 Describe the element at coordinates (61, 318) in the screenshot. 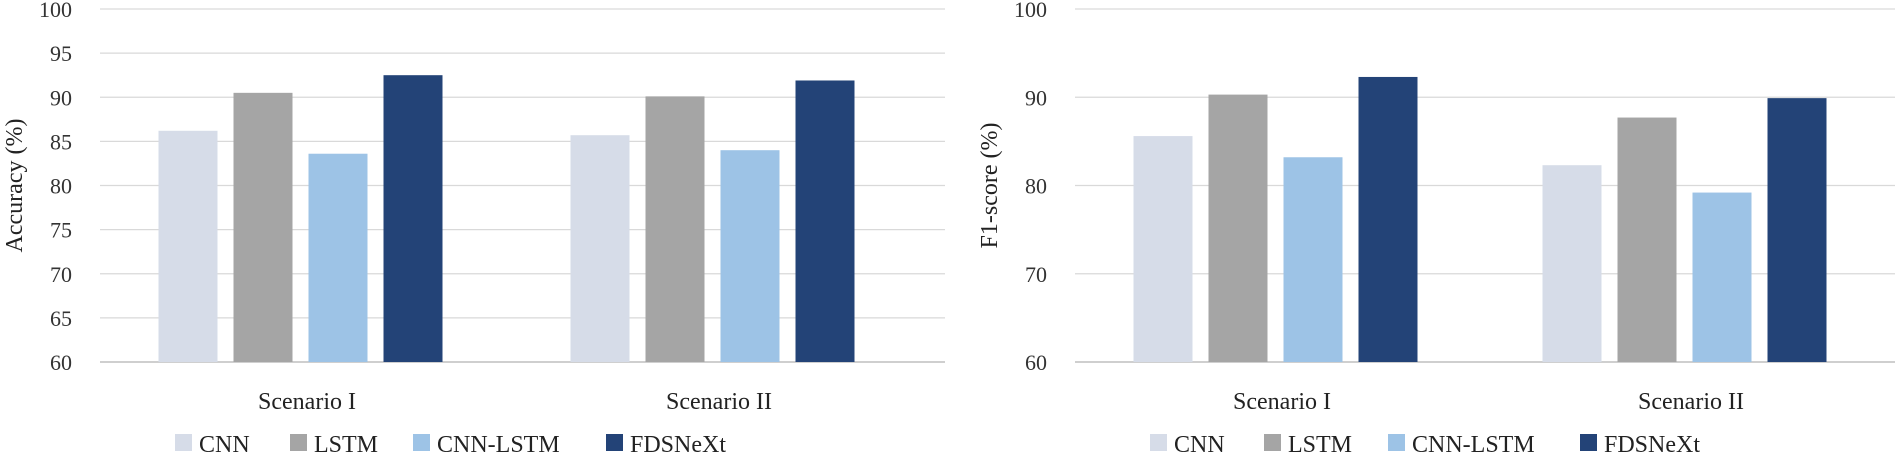

I see `y-tick-label: 65` at that location.